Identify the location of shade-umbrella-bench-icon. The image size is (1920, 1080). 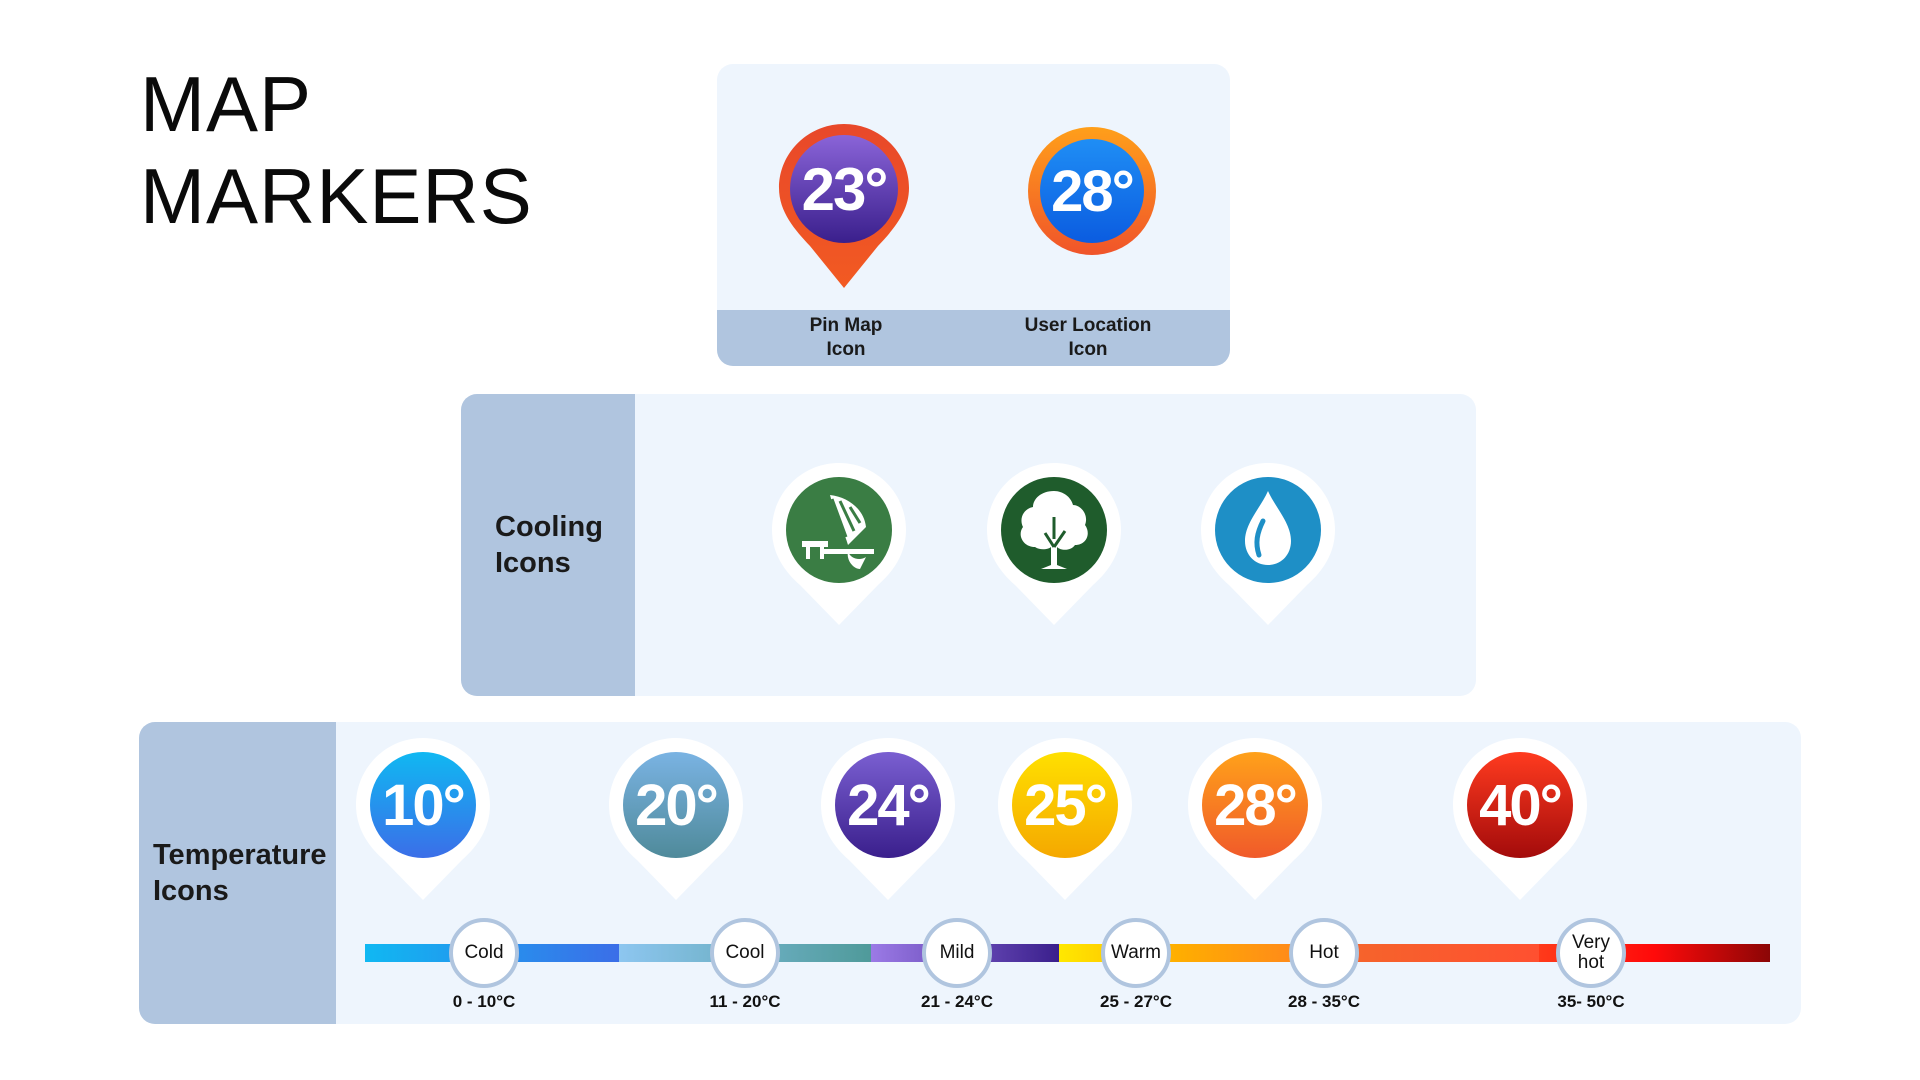
(839, 544).